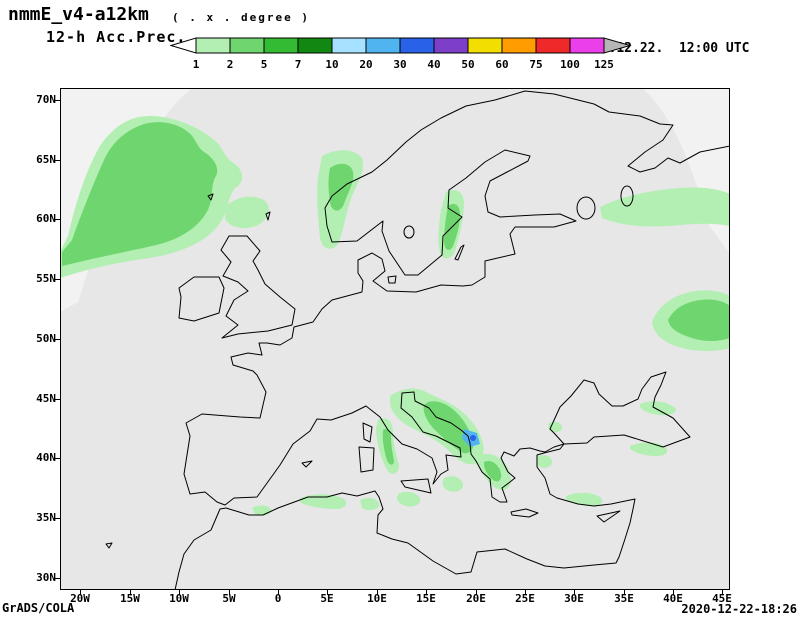 This screenshot has height=618, width=800. What do you see at coordinates (617, 45) in the screenshot?
I see `legend-arrow-right` at bounding box center [617, 45].